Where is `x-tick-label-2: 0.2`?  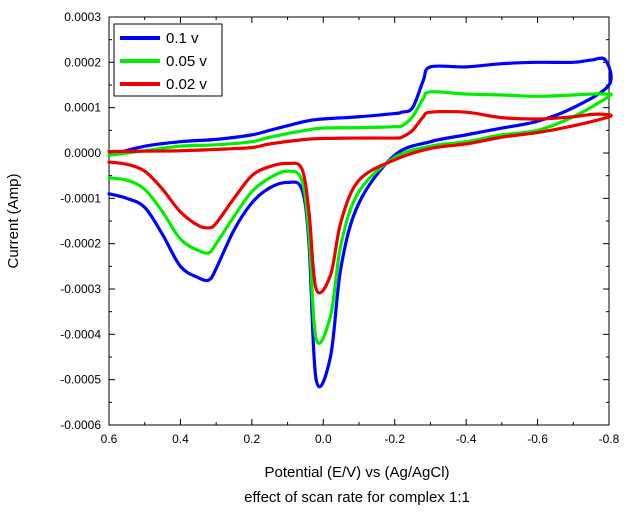 x-tick-label-2: 0.2 is located at coordinates (252, 439).